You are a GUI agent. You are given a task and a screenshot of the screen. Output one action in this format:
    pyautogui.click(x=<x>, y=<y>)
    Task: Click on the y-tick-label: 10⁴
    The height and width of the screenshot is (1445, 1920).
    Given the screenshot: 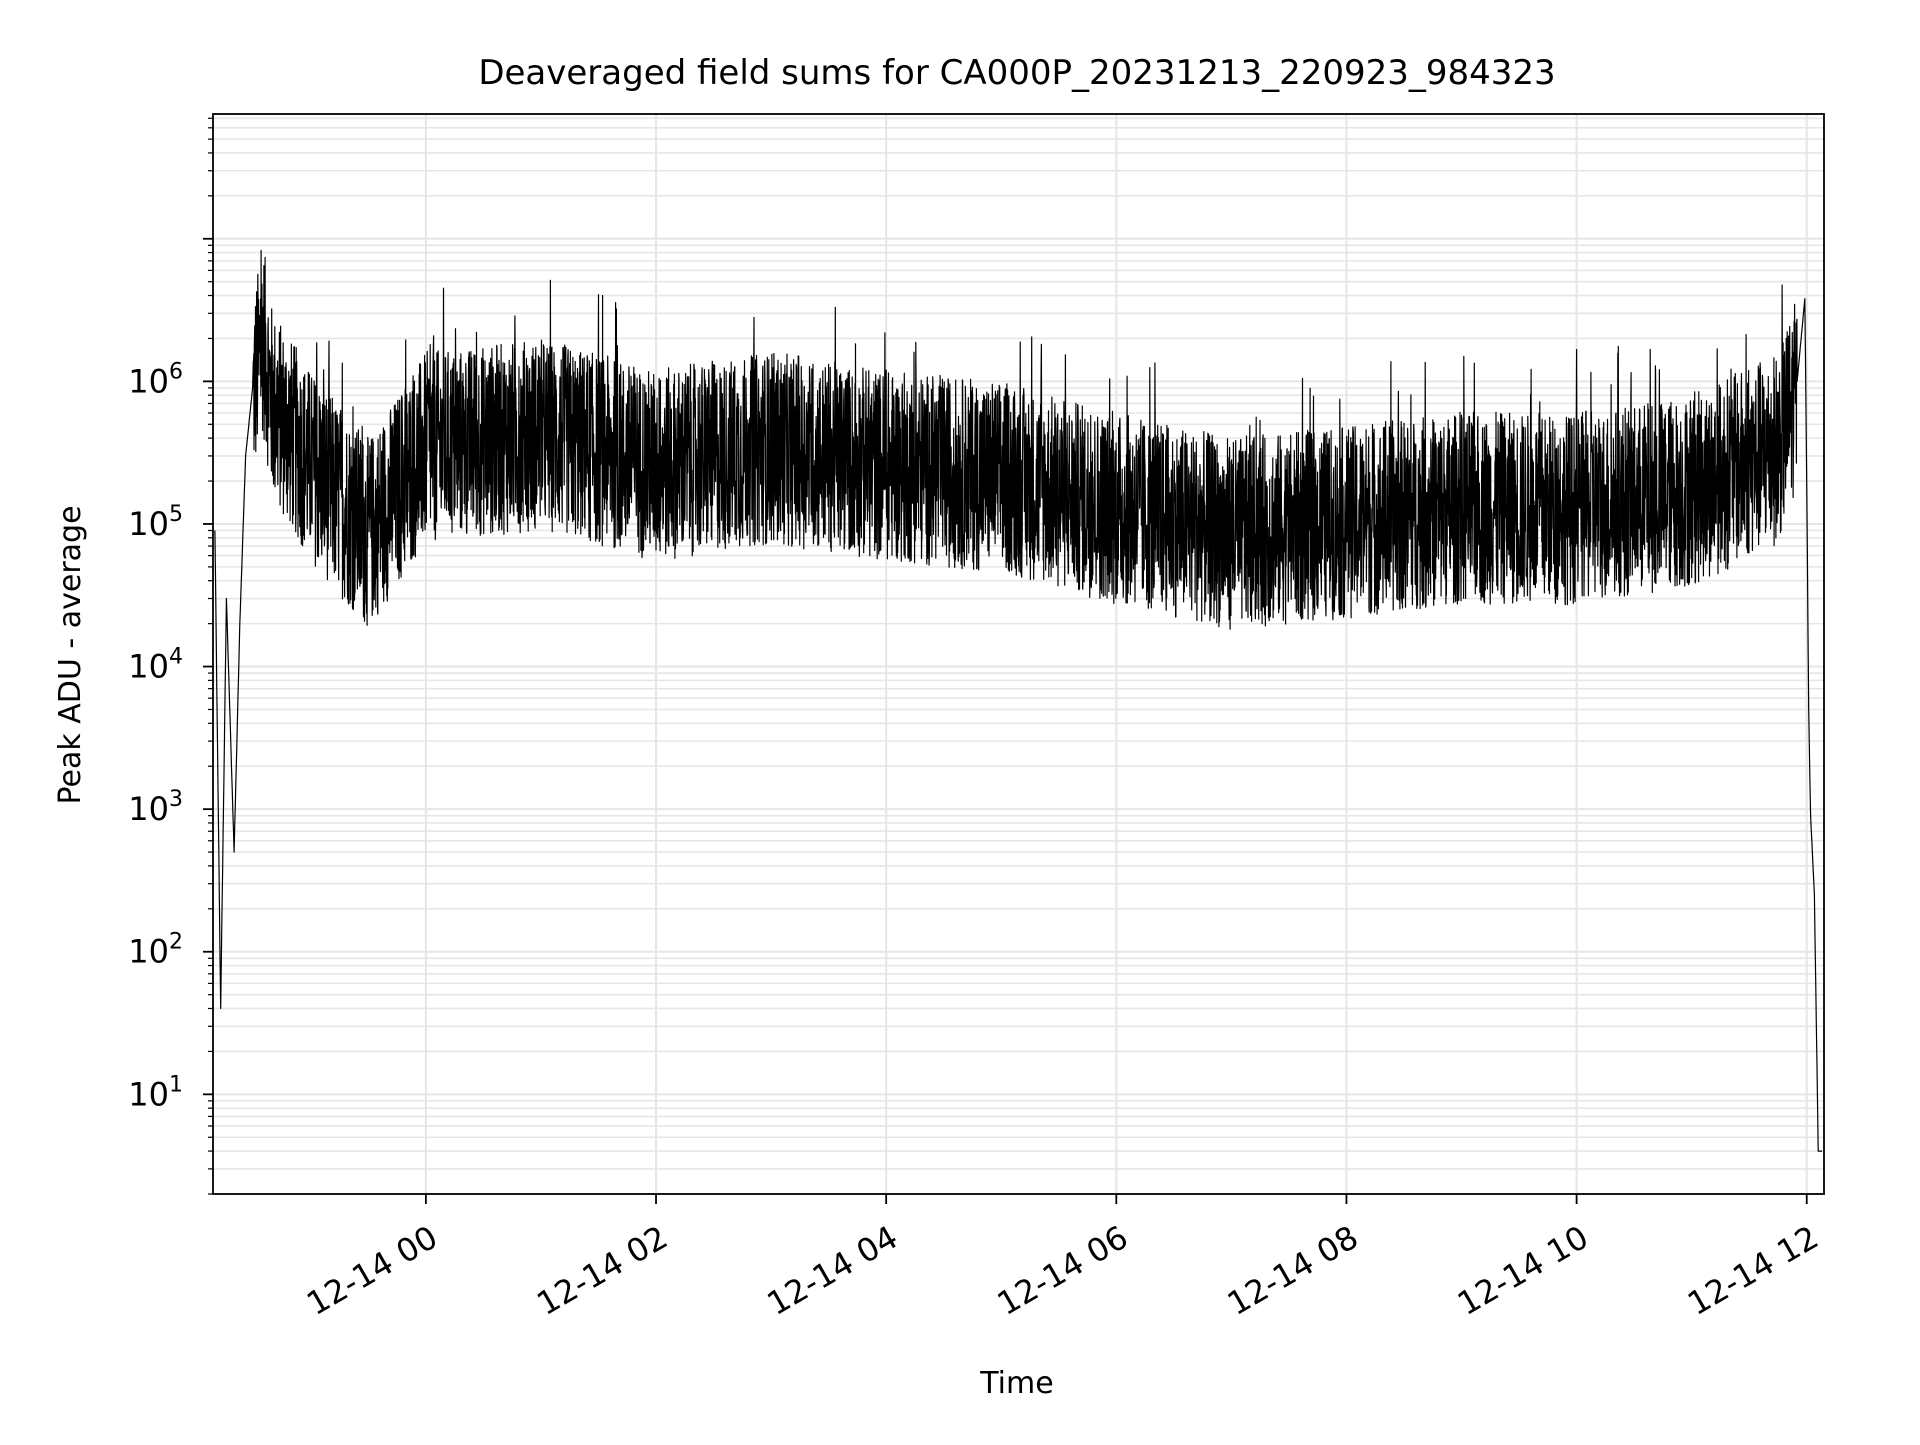 What is the action you would take?
    pyautogui.click(x=155, y=665)
    